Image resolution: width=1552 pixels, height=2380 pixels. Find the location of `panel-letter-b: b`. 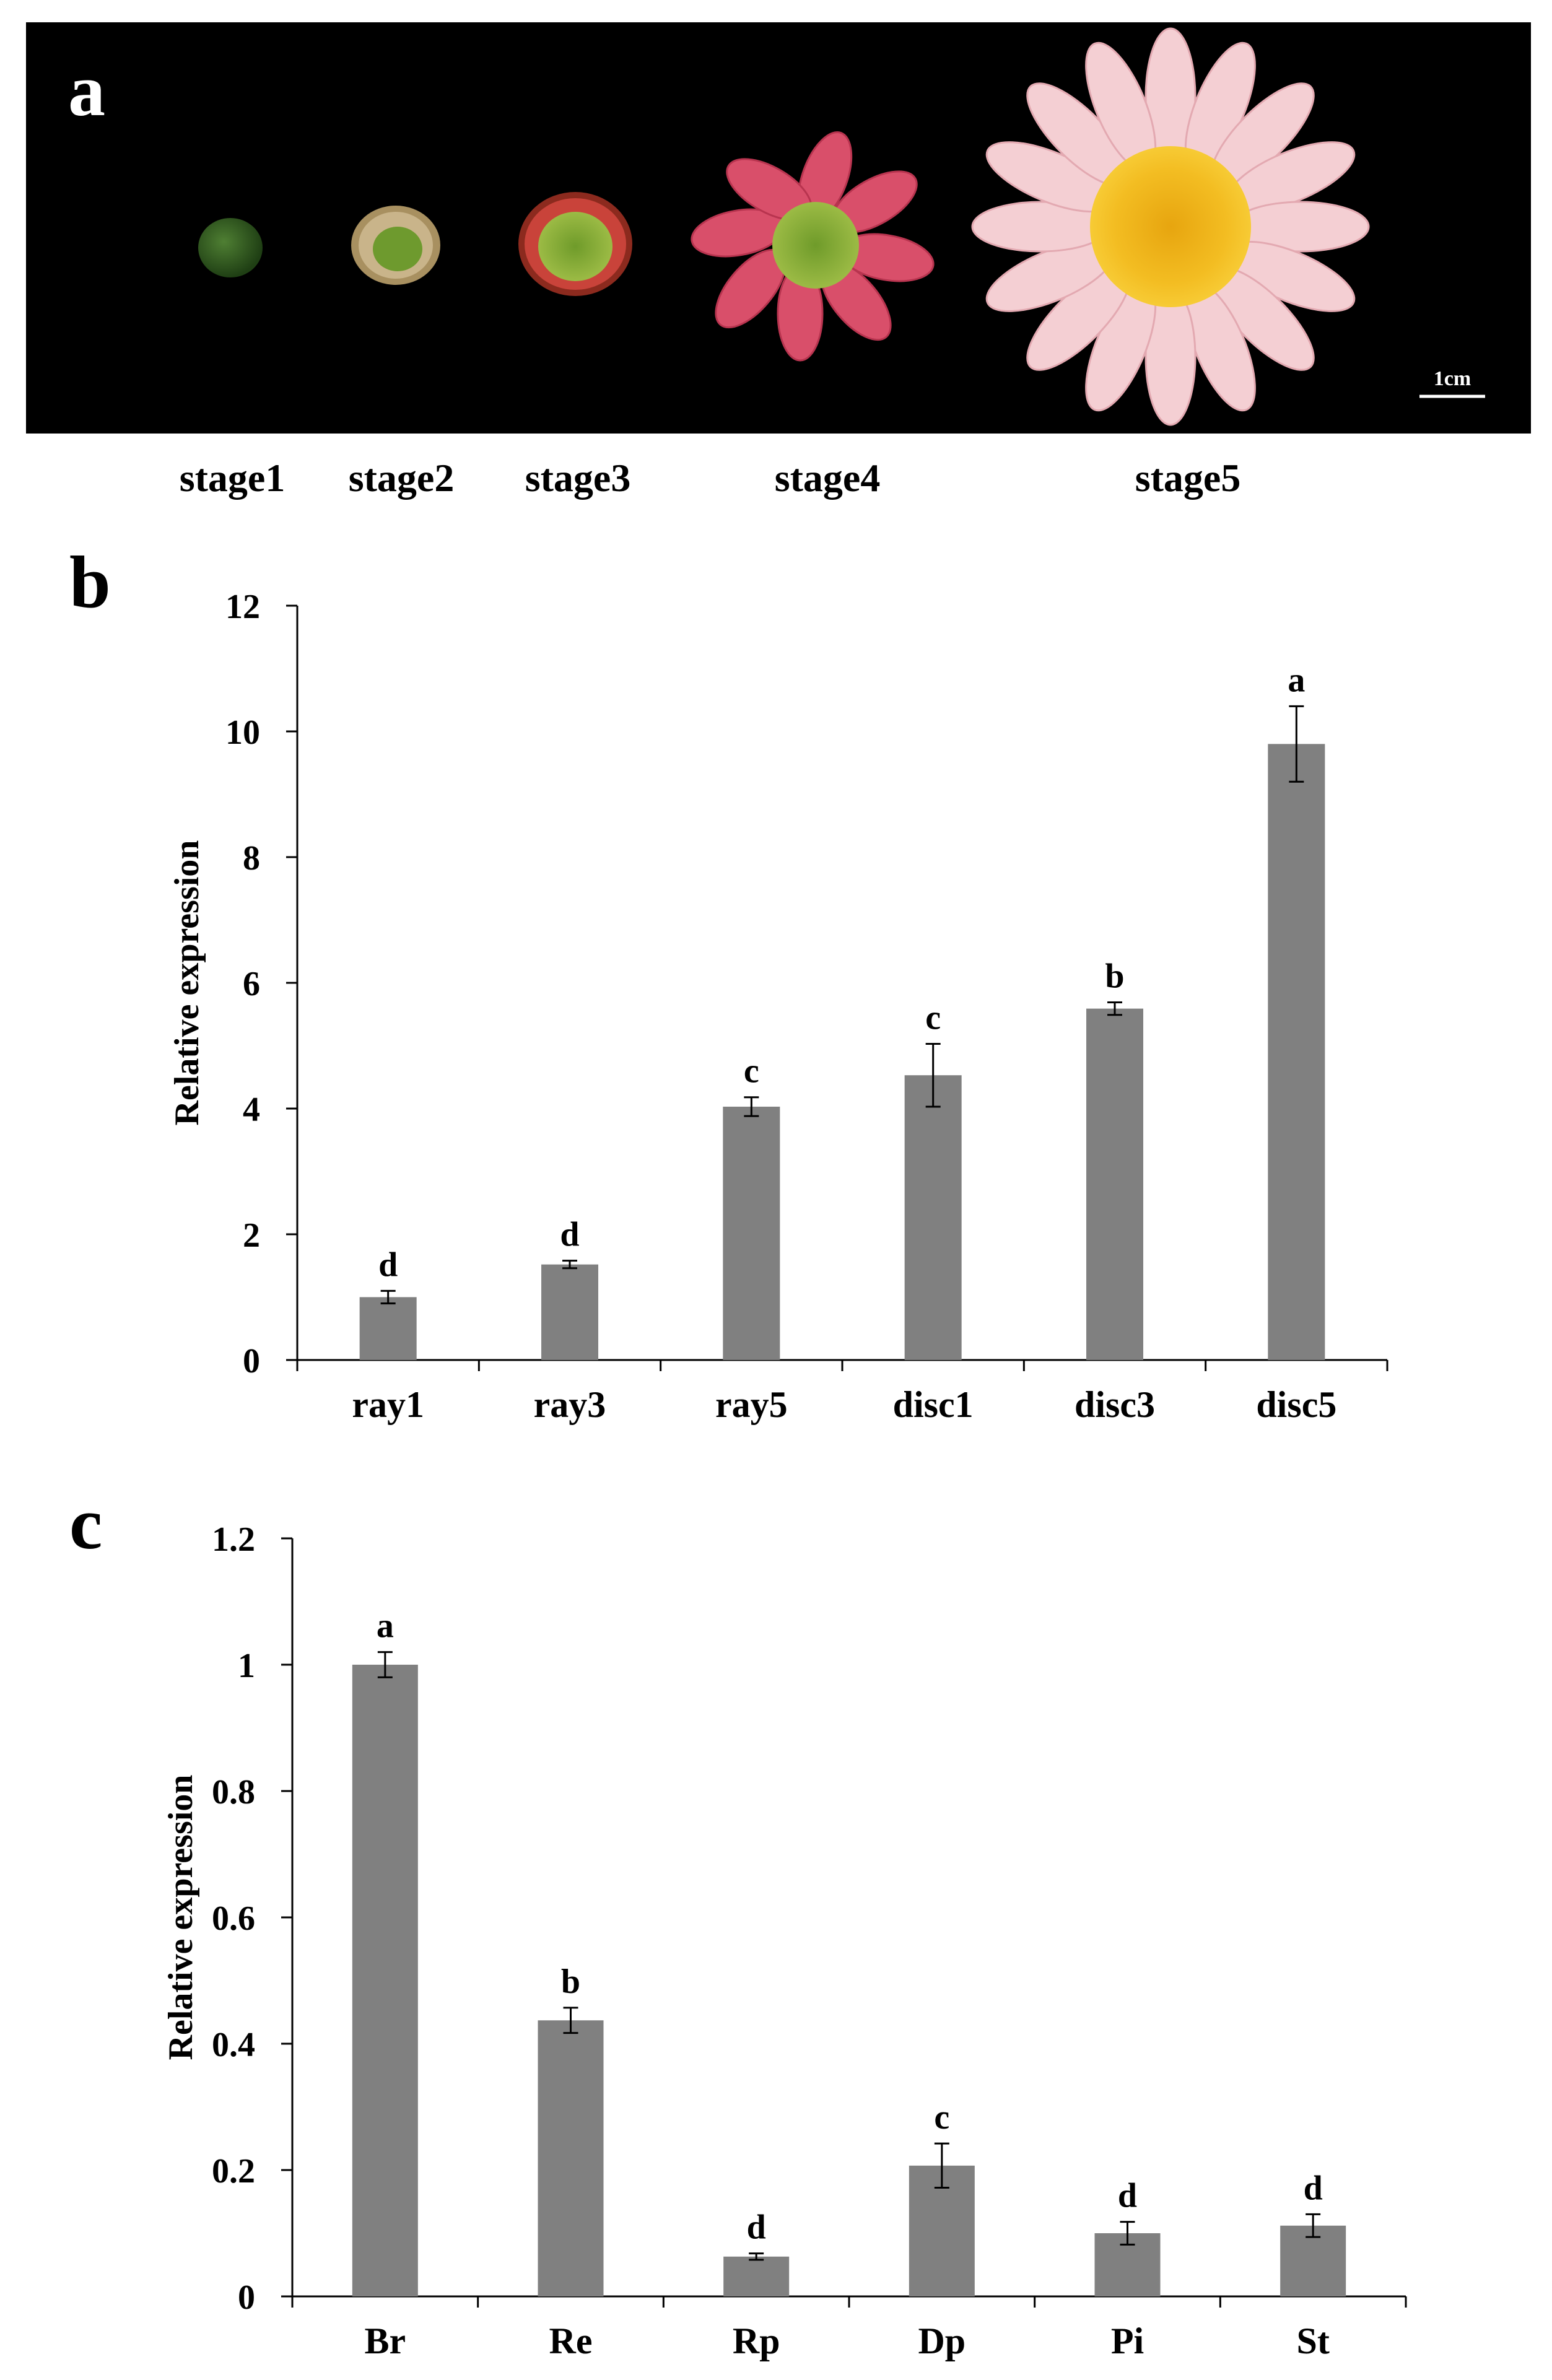

panel-letter-b: b is located at coordinates (90, 582).